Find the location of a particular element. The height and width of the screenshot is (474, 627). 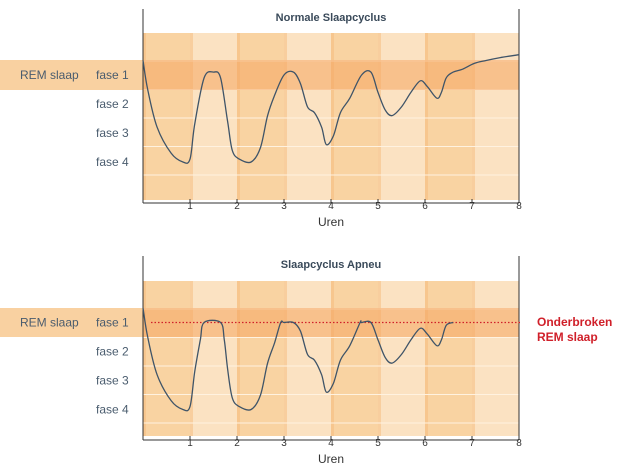

rem-plot-band is located at coordinates (331, 75).